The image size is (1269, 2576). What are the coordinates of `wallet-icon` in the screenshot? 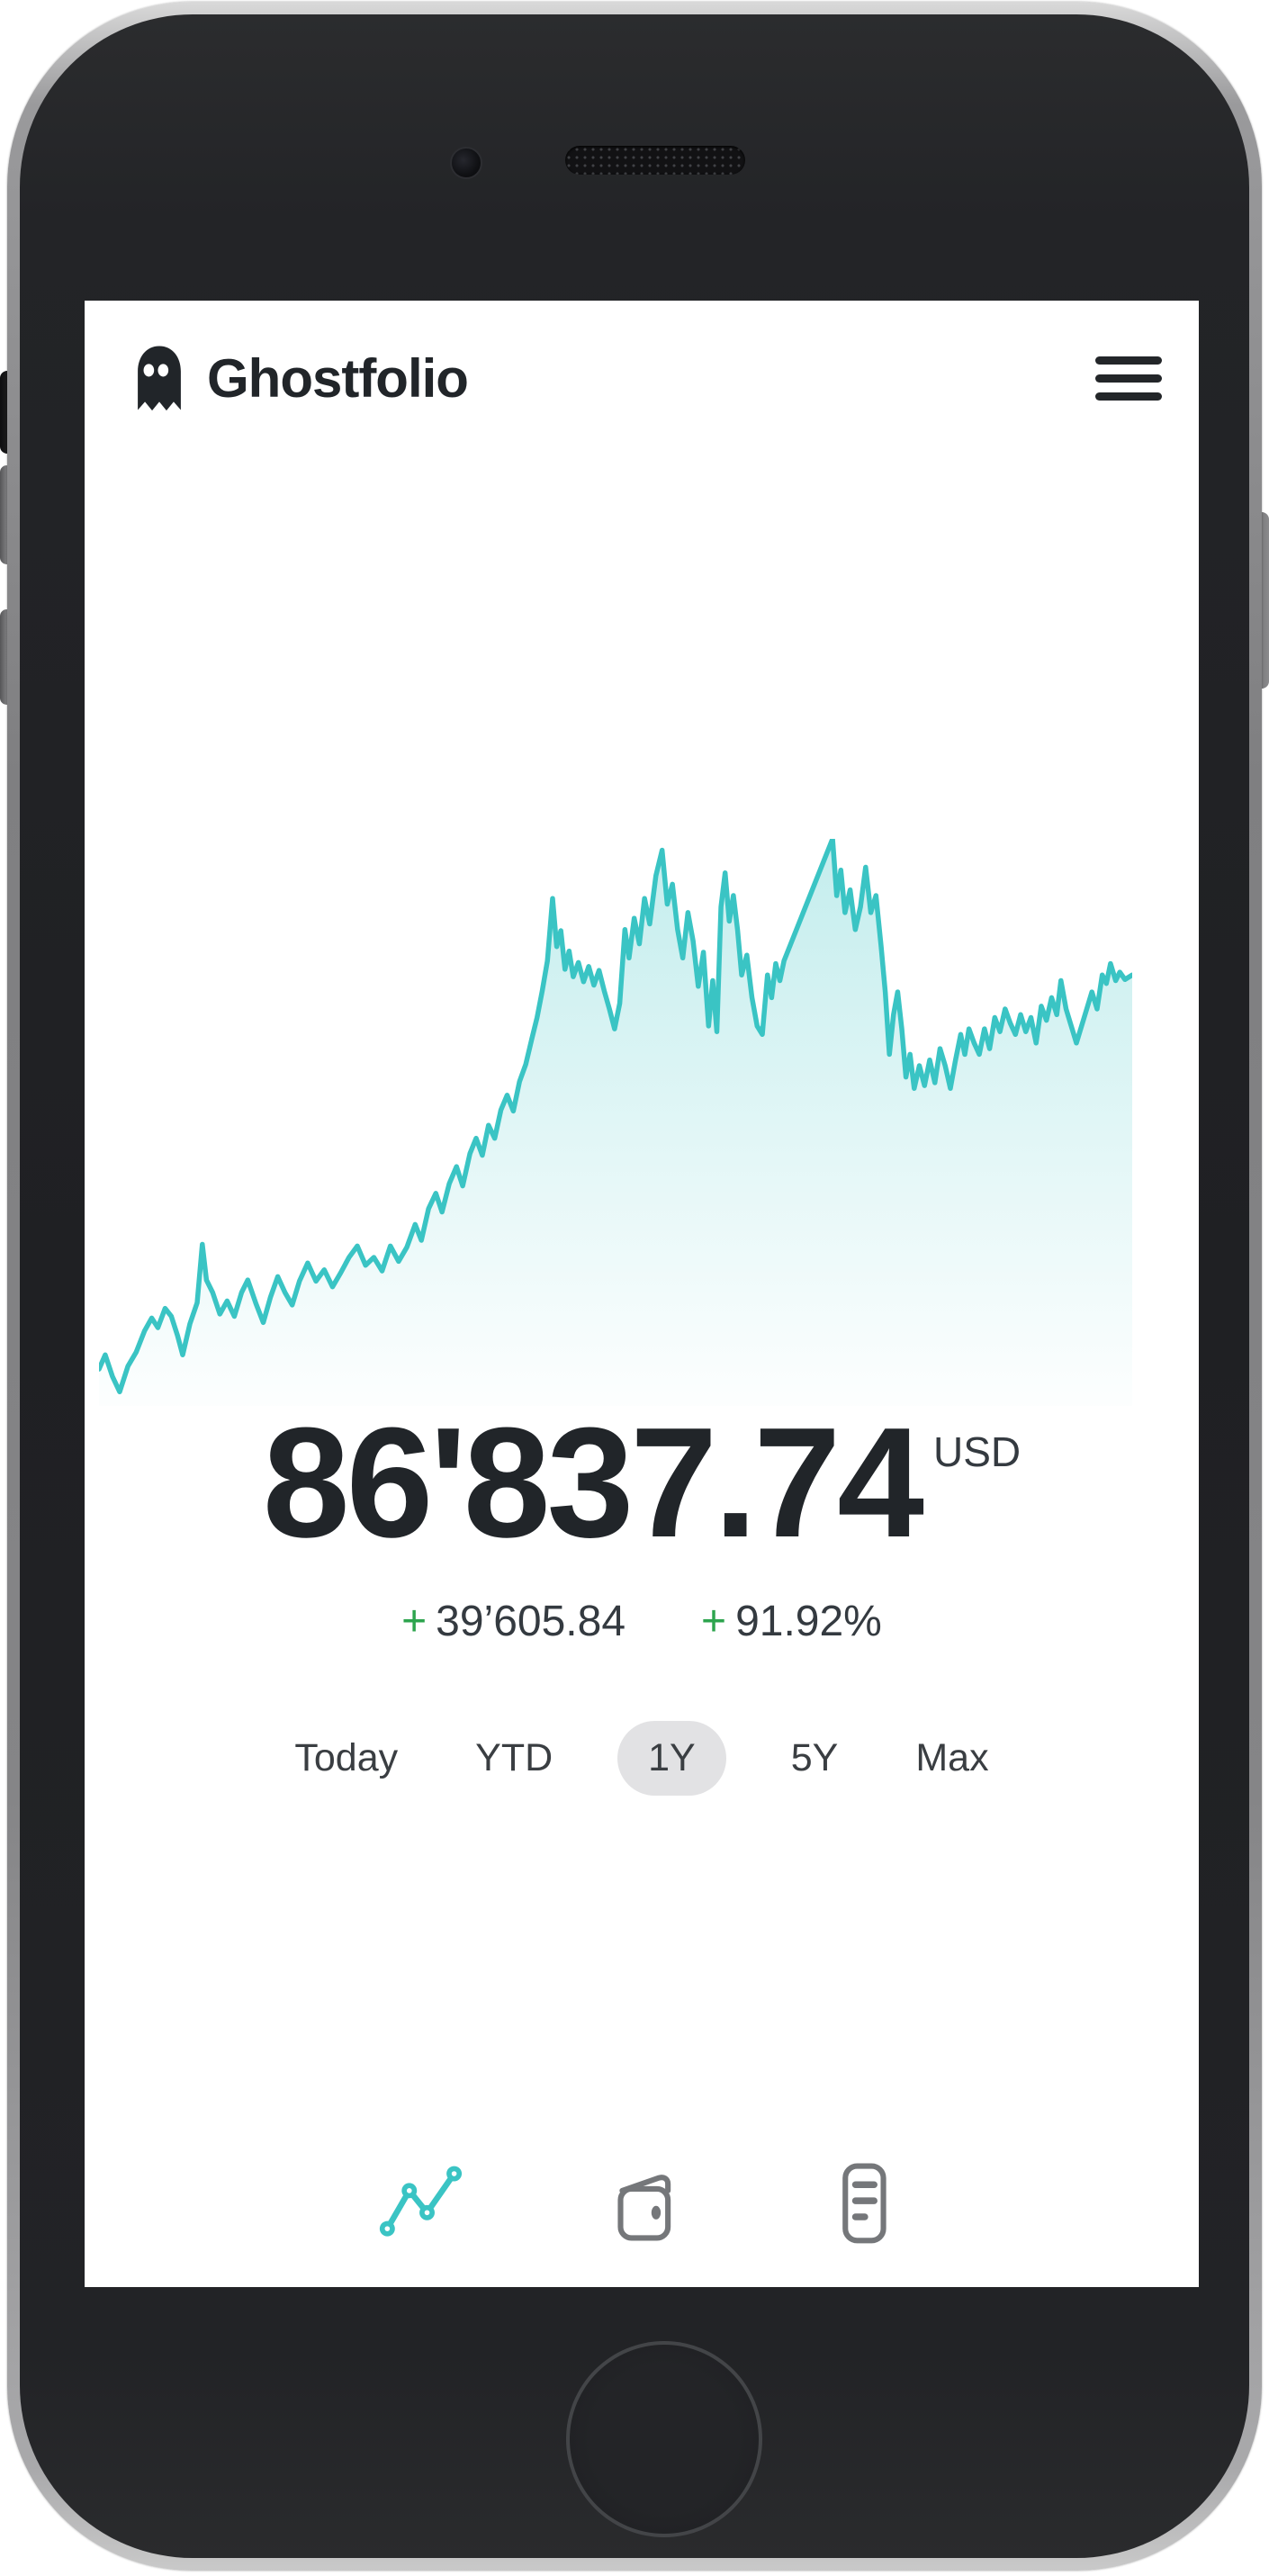 It's located at (644, 2208).